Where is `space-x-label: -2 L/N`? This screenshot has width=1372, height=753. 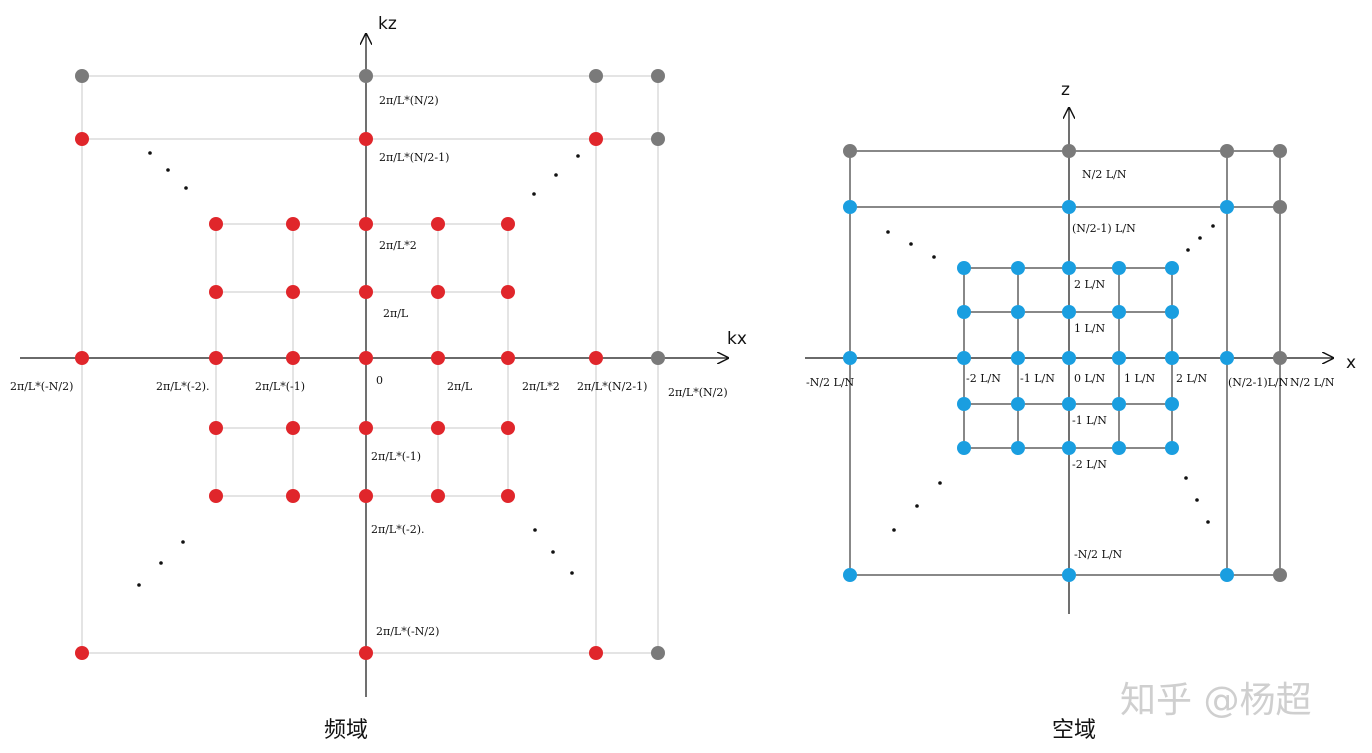
space-x-label: -2 L/N is located at coordinates (983, 378).